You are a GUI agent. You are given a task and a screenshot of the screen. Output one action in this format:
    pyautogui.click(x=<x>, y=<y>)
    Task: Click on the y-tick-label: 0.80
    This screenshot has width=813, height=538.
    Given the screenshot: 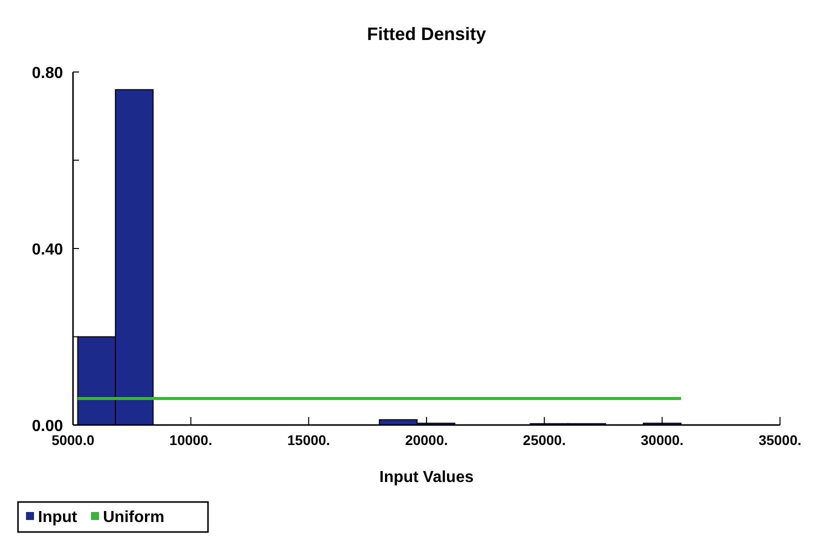 What is the action you would take?
    pyautogui.click(x=48, y=73)
    